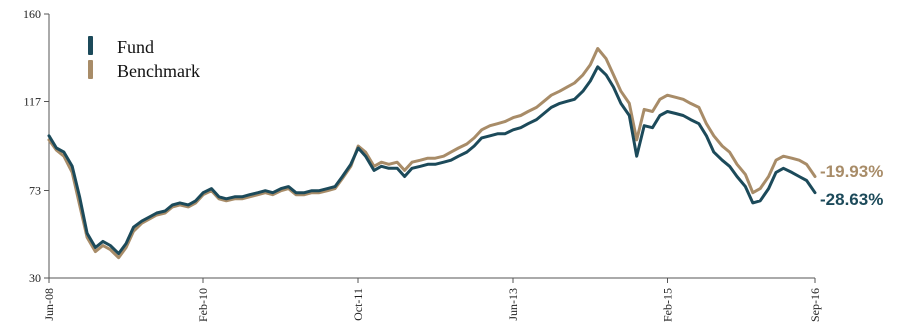 Image resolution: width=903 pixels, height=331 pixels. Describe the element at coordinates (36, 146) in the screenshot. I see `y-ticks: 30 73 117 160` at that location.